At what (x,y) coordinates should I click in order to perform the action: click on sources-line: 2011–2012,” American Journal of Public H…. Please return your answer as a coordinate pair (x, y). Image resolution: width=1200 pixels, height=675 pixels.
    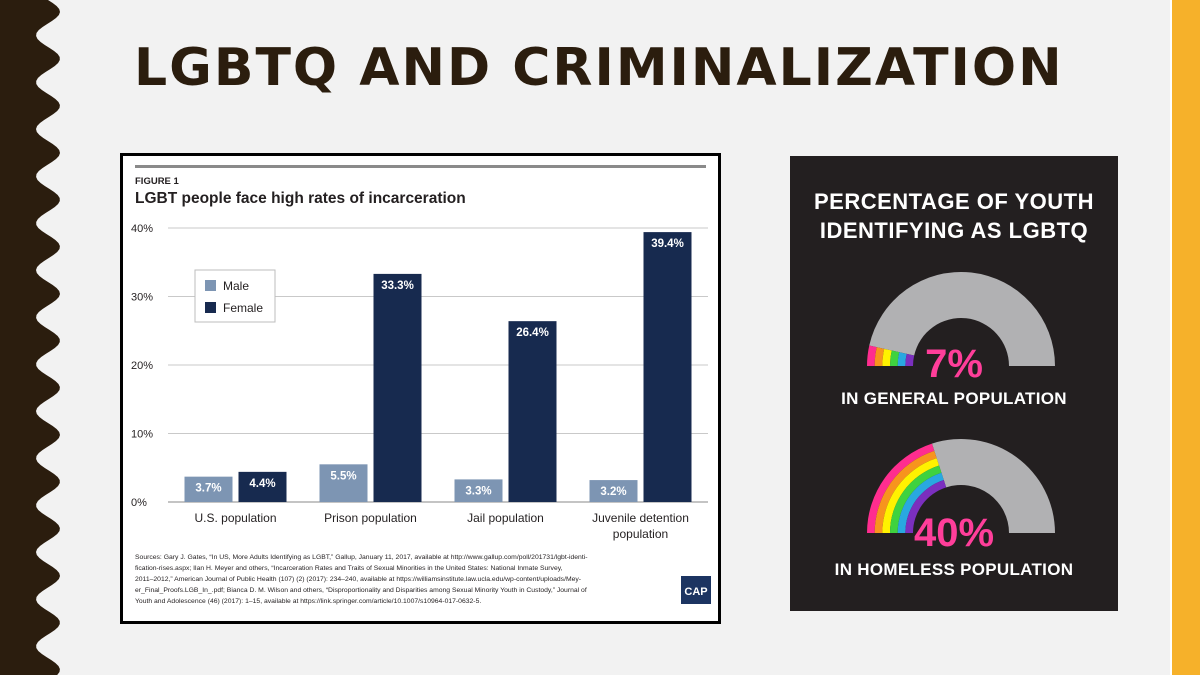
    Looking at the image, I should click on (358, 579).